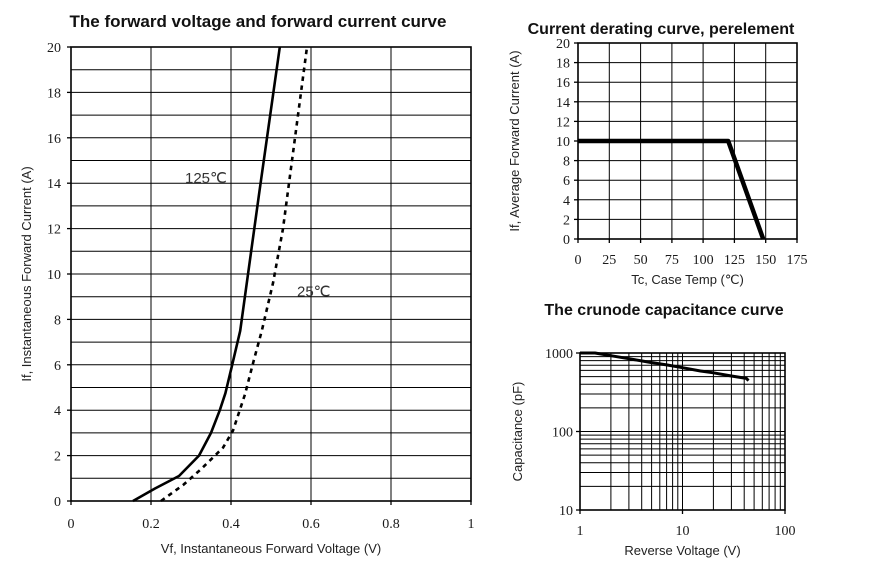  Describe the element at coordinates (672, 189) in the screenshot. I see `curve-derating` at that location.